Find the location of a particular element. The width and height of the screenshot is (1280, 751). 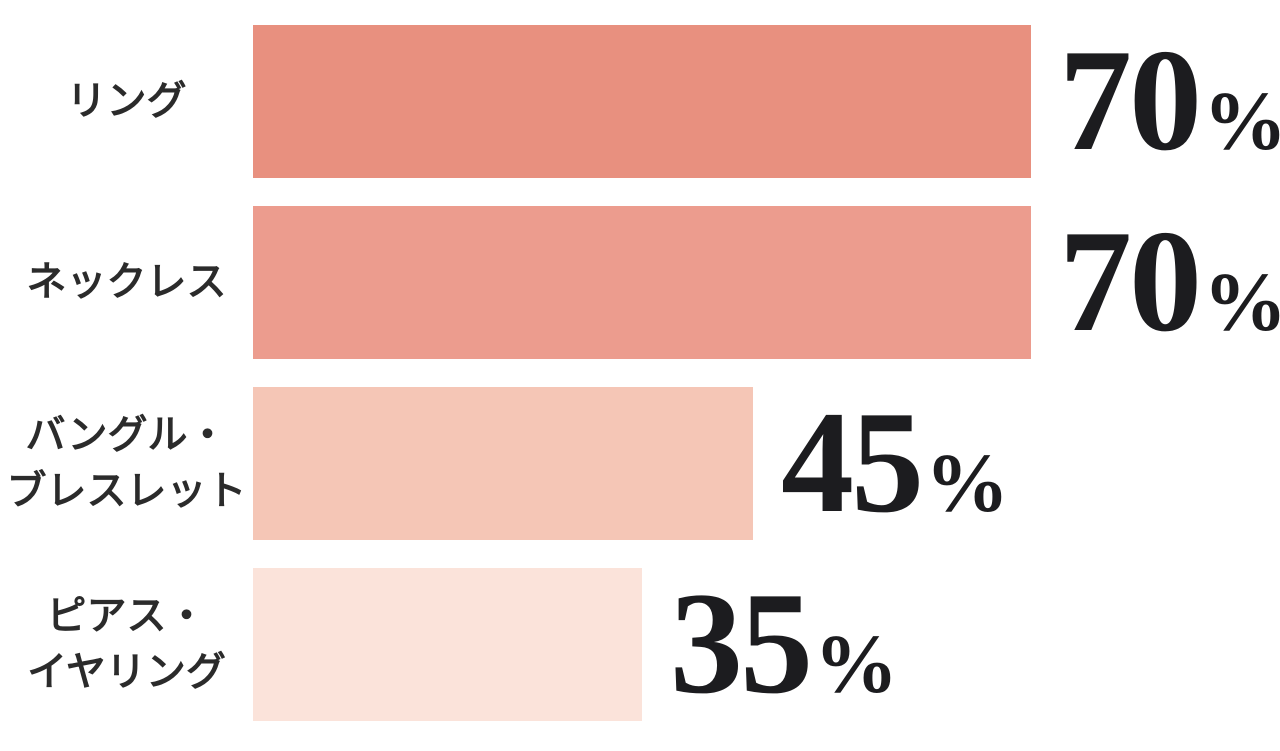

category-label: ピアス・ イヤリング is located at coordinates (126, 644).